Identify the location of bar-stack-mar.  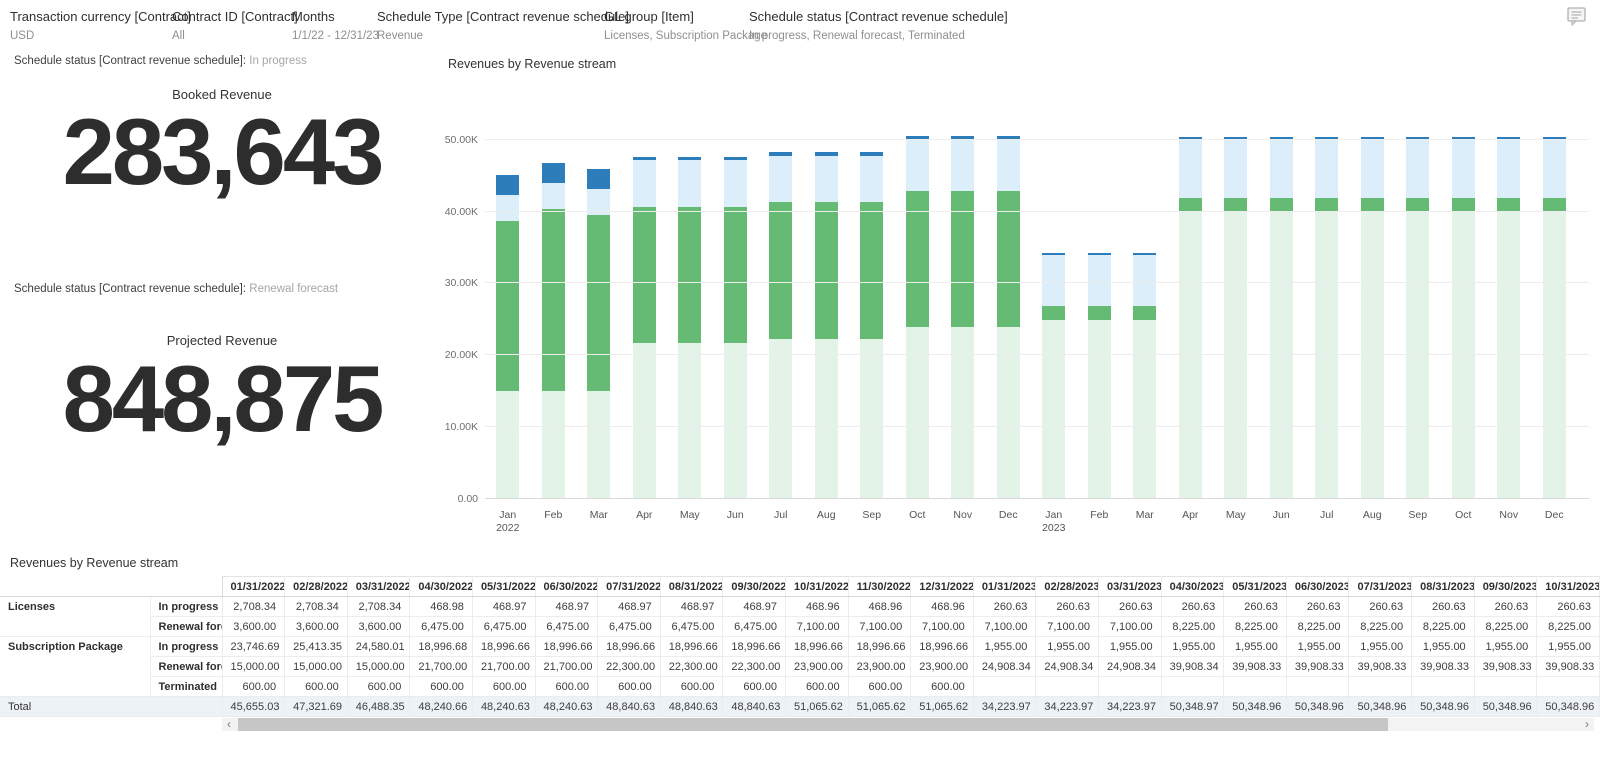
(1145, 376).